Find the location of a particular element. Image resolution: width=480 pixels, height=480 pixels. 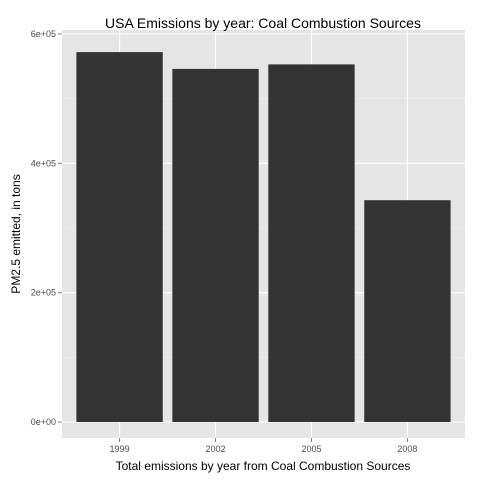

x-tick-label: 1999 is located at coordinates (120, 449).